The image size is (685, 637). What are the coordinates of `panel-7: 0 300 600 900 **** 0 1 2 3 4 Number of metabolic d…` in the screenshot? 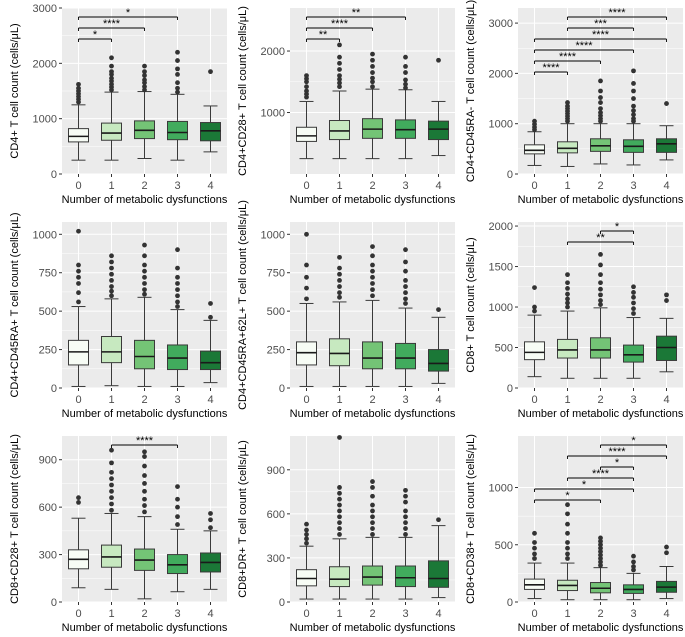 It's located at (118, 534).